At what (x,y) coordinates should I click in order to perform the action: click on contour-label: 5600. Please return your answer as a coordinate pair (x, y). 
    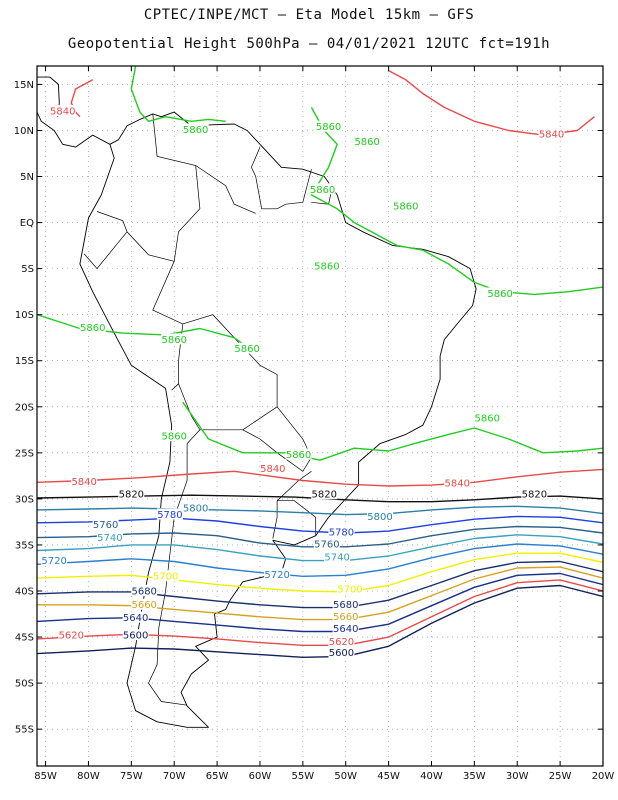
    Looking at the image, I should click on (341, 653).